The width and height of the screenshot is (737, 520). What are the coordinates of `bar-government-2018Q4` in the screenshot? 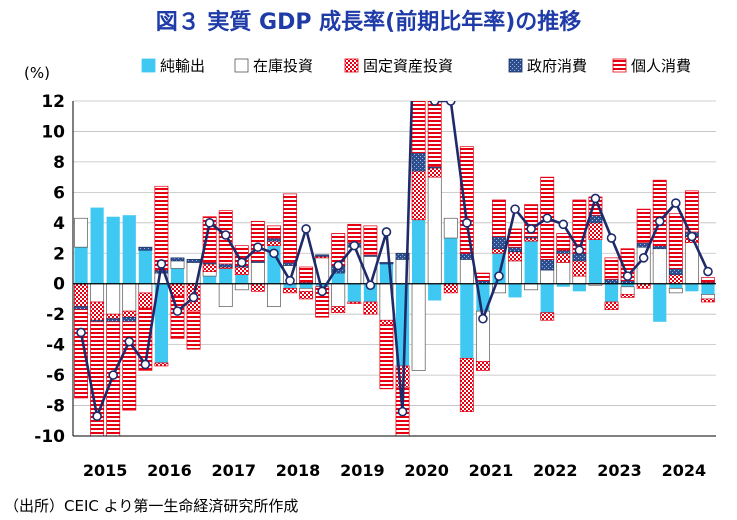 It's located at (322, 255).